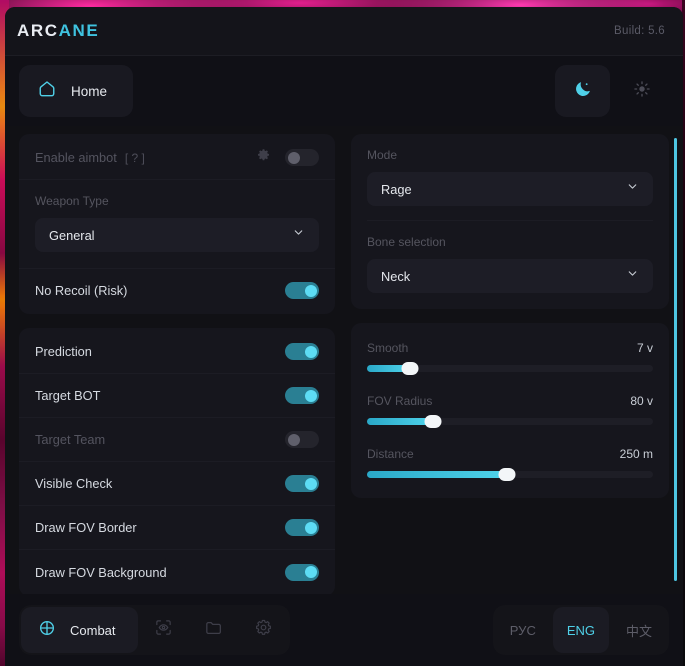 The width and height of the screenshot is (685, 666). I want to click on weapon-type-group: Weapon Type General, so click(177, 224).